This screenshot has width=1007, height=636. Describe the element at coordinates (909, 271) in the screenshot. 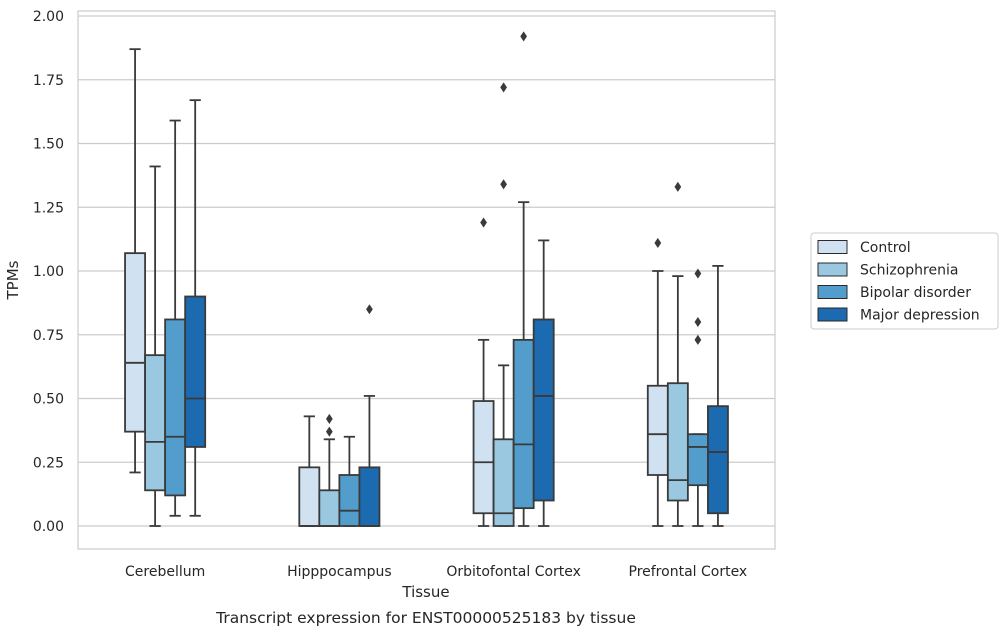

I see `legend-label: Schizophrenia` at that location.